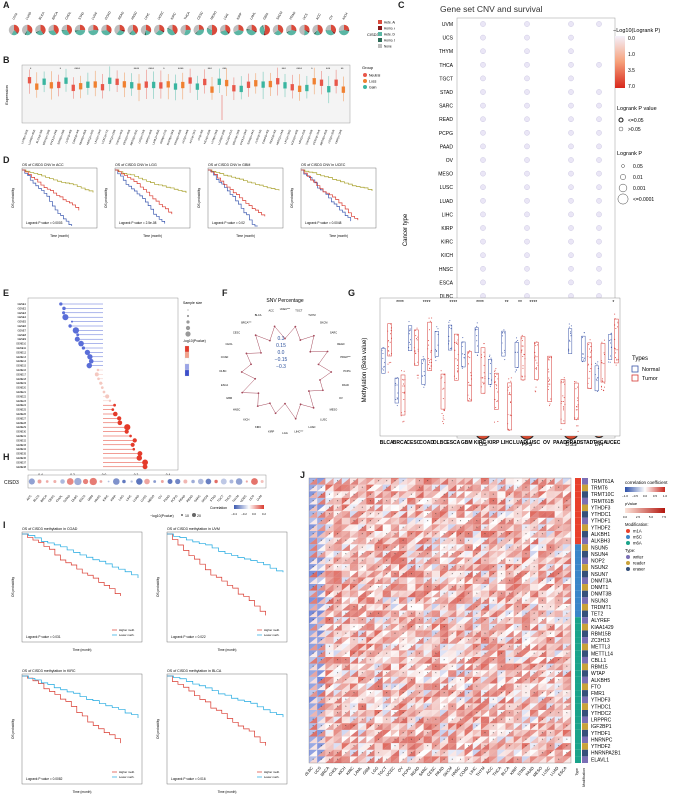 This screenshot has width=685, height=806. What do you see at coordinates (345, 357) in the screenshot?
I see `radar-axis-label: PRAD***` at bounding box center [345, 357].